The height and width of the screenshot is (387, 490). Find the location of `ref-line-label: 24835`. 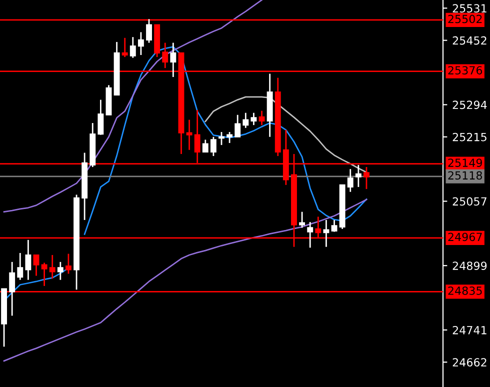

ref-line-label: 24835 is located at coordinates (465, 290).